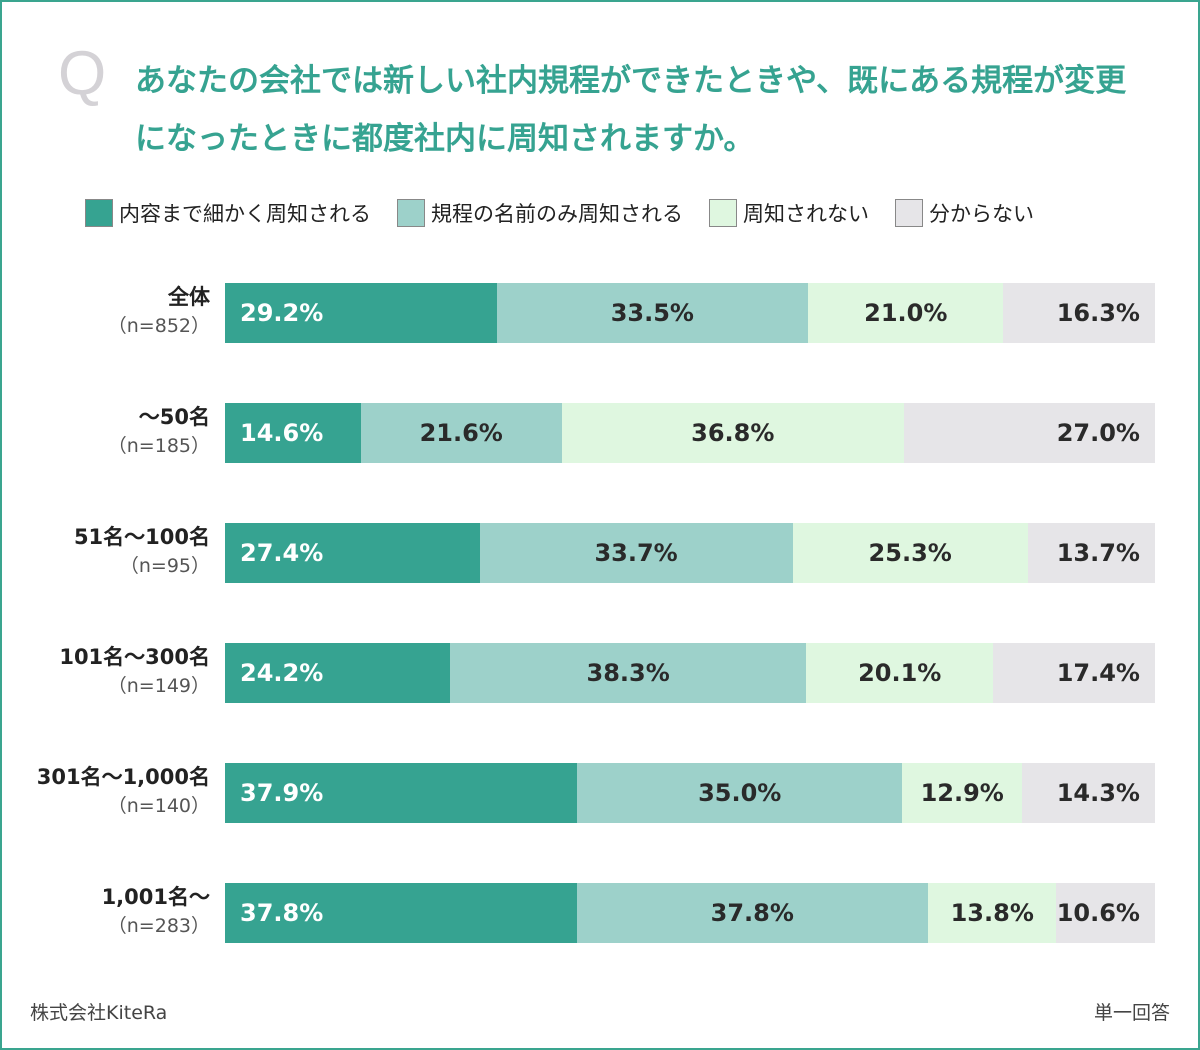  Describe the element at coordinates (189, 297) in the screenshot. I see `category-name: 全体` at that location.